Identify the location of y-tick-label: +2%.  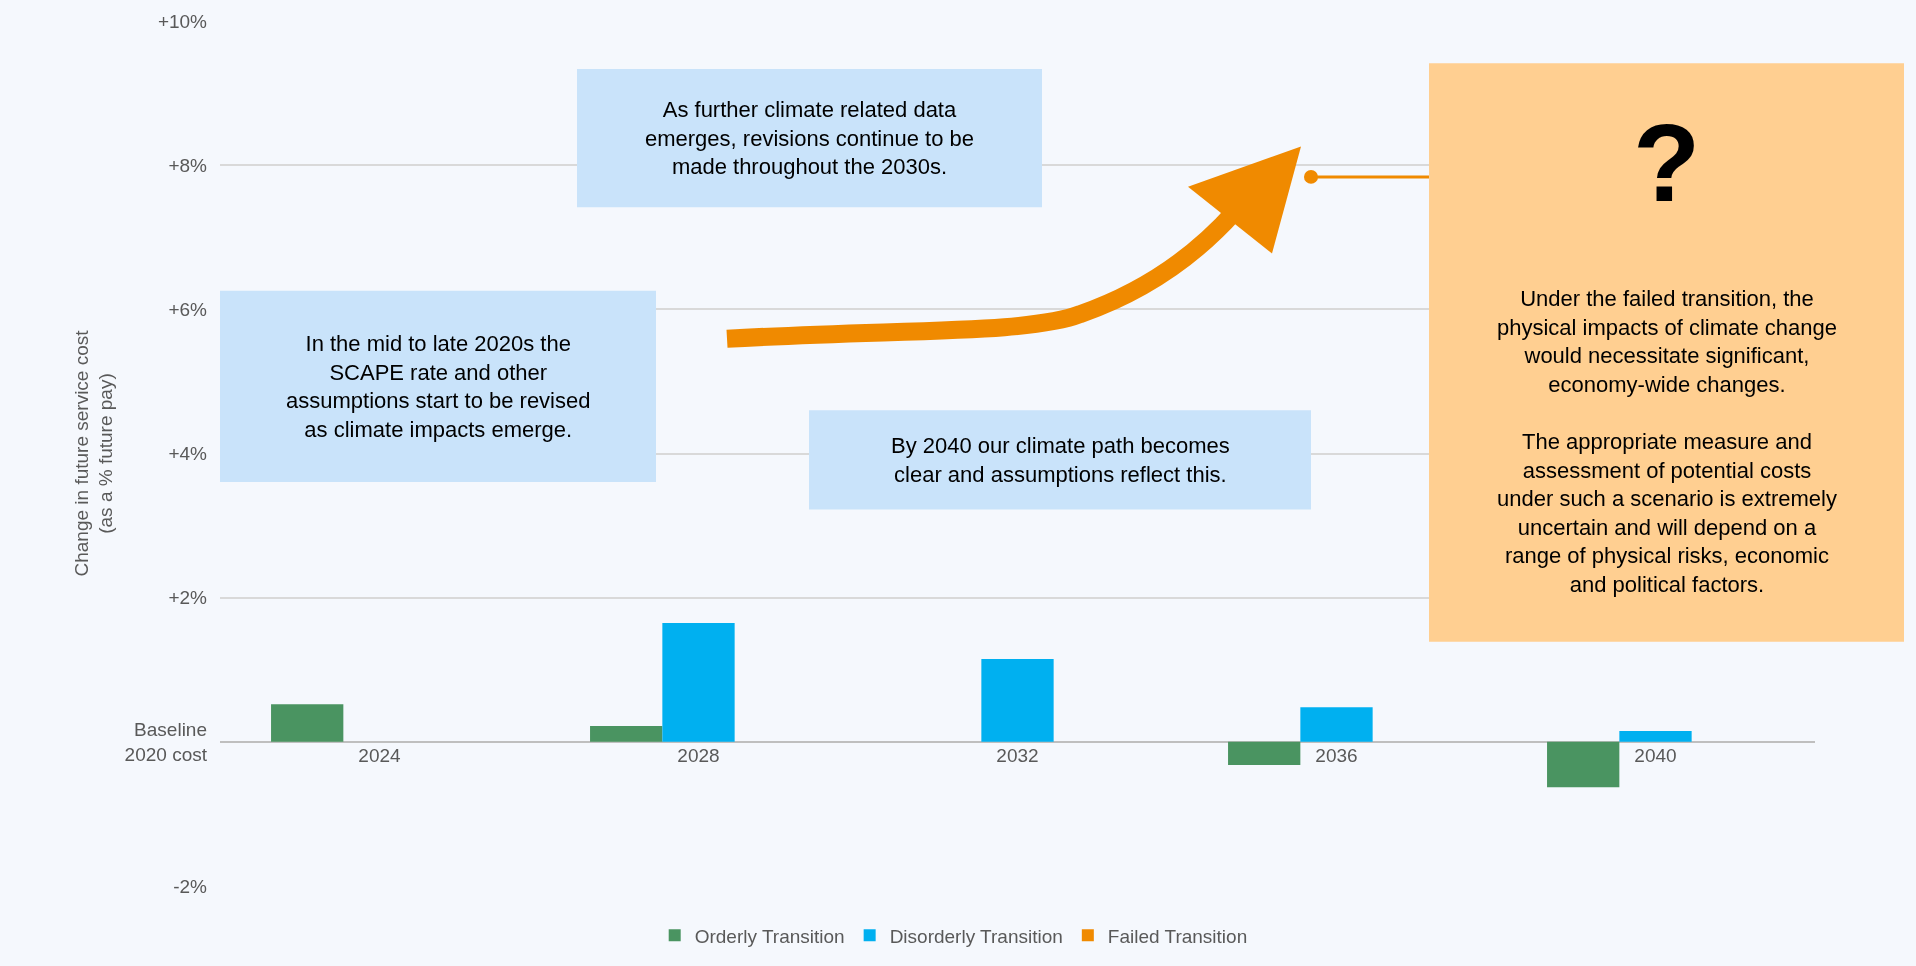
(188, 598).